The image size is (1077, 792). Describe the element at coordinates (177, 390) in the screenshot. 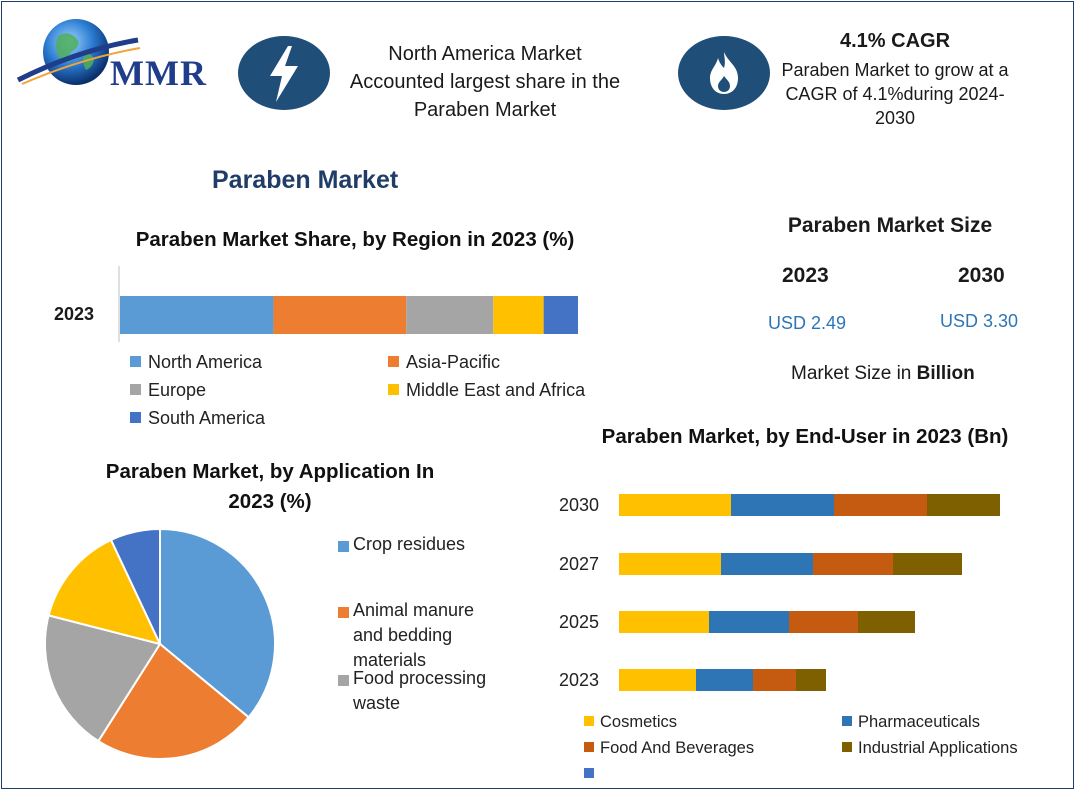

I see `legend-label: Europe` at that location.